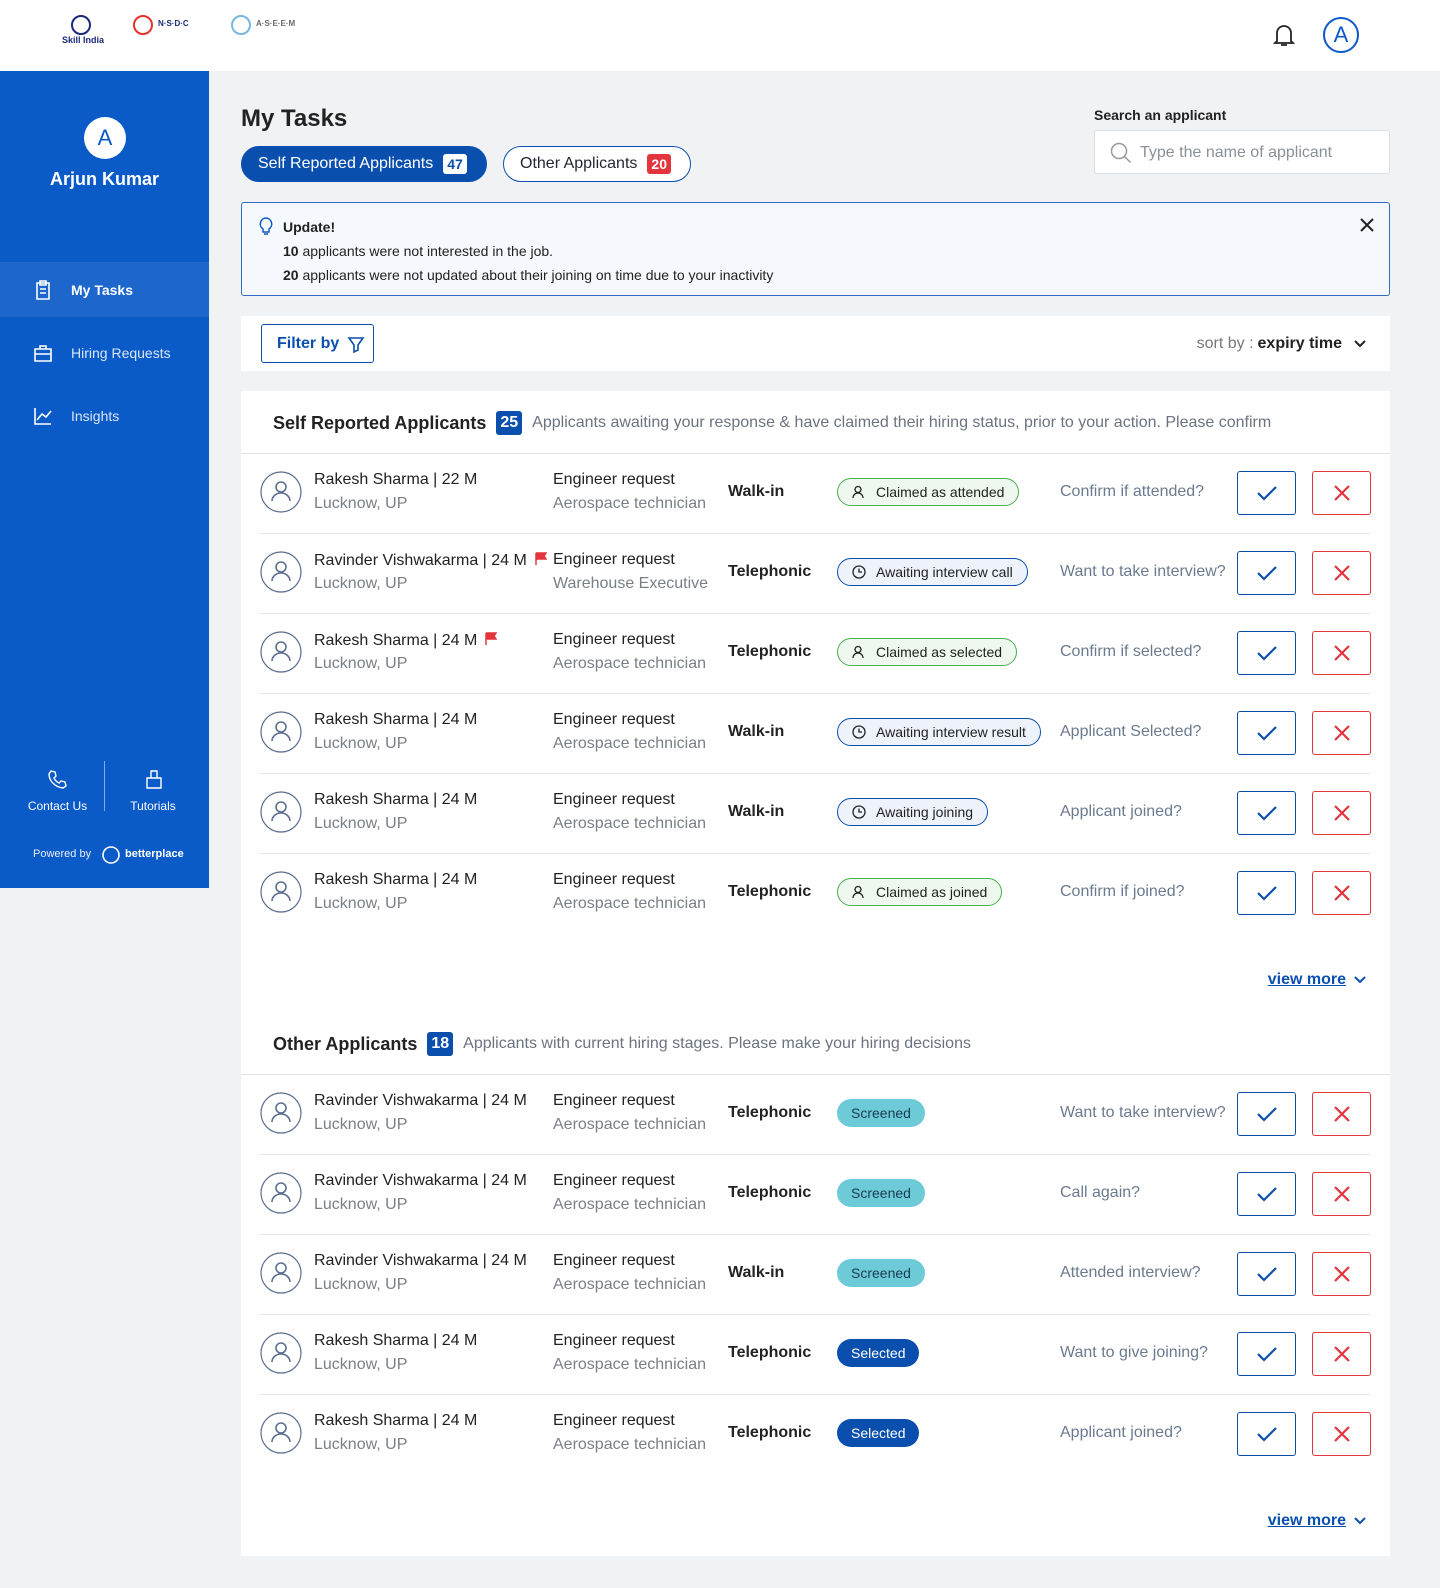 This screenshot has width=1440, height=1588. What do you see at coordinates (81, 27) in the screenshot?
I see `logo-mark` at bounding box center [81, 27].